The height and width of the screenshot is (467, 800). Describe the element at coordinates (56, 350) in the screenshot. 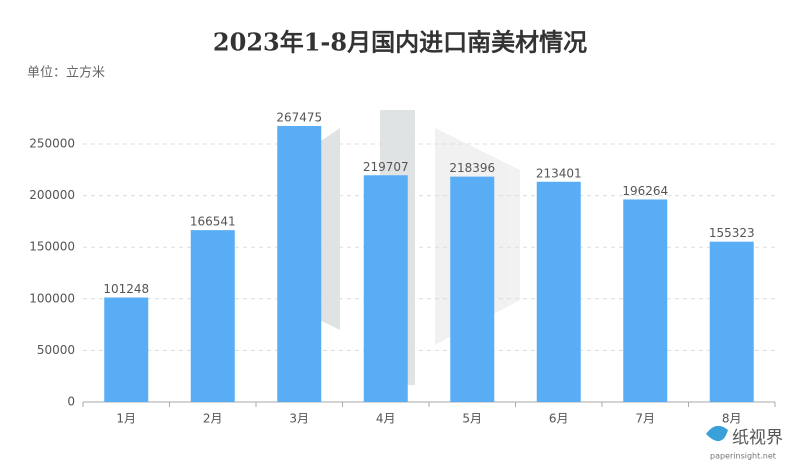

I see `y-tick-label: 50000` at that location.